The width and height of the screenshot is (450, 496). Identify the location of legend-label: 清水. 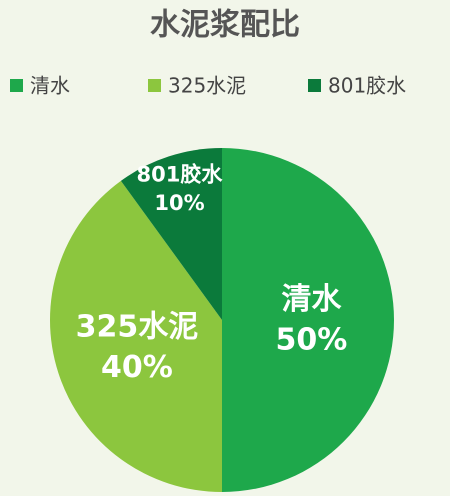
(50, 86).